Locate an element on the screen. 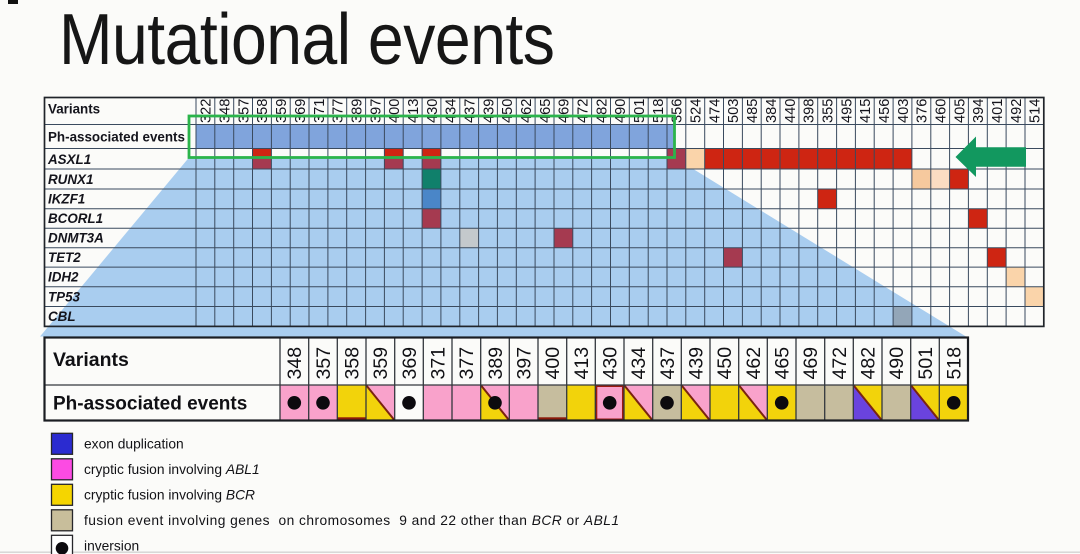 Image resolution: width=1080 pixels, height=554 pixels. svg-text: Mutational events is located at coordinates (306, 40).